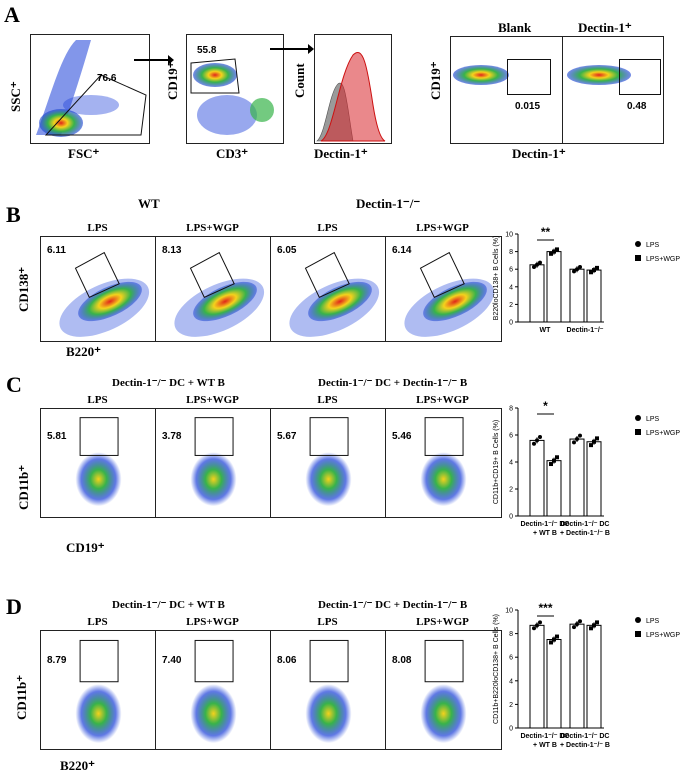 This screenshot has height=776, width=685. What do you see at coordinates (507, 90) in the screenshot?
I see `scatter-blank: 0.015` at bounding box center [507, 90].